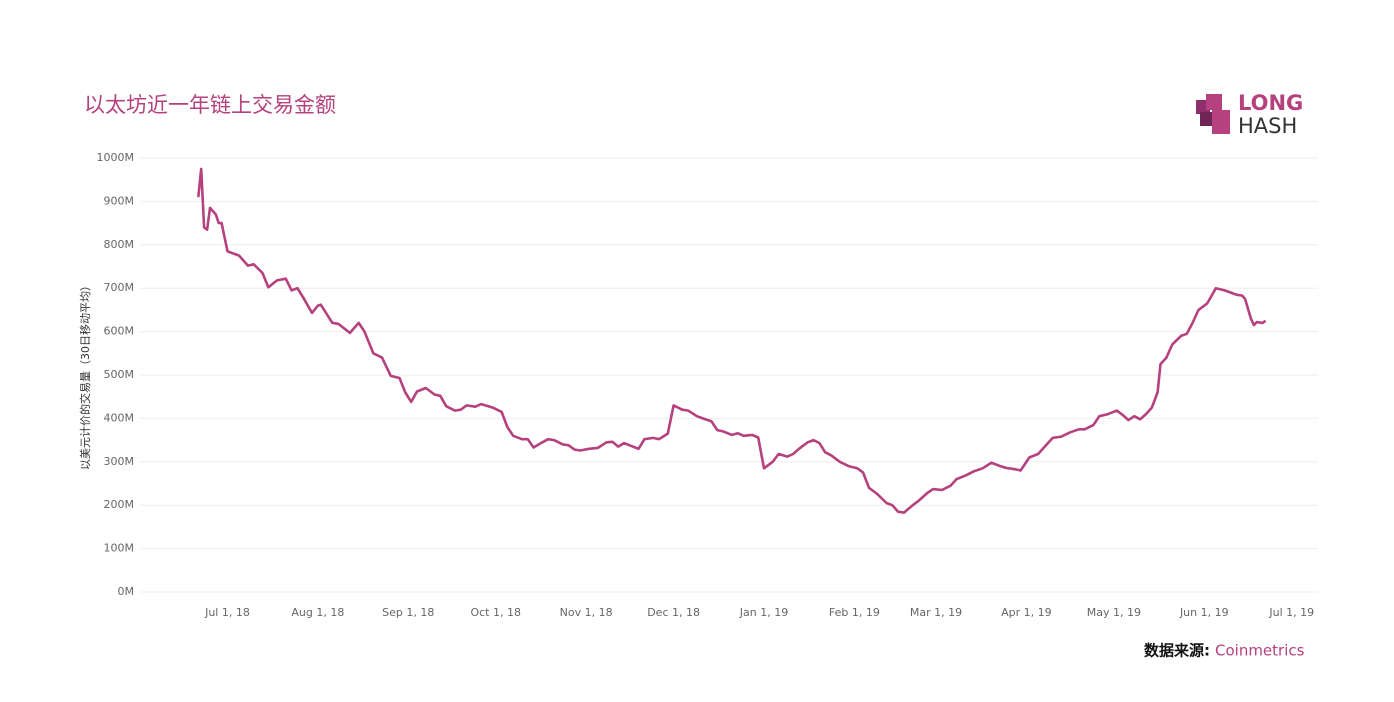 This screenshot has width=1394, height=702. I want to click on y-tick-label: 900M, so click(119, 200).